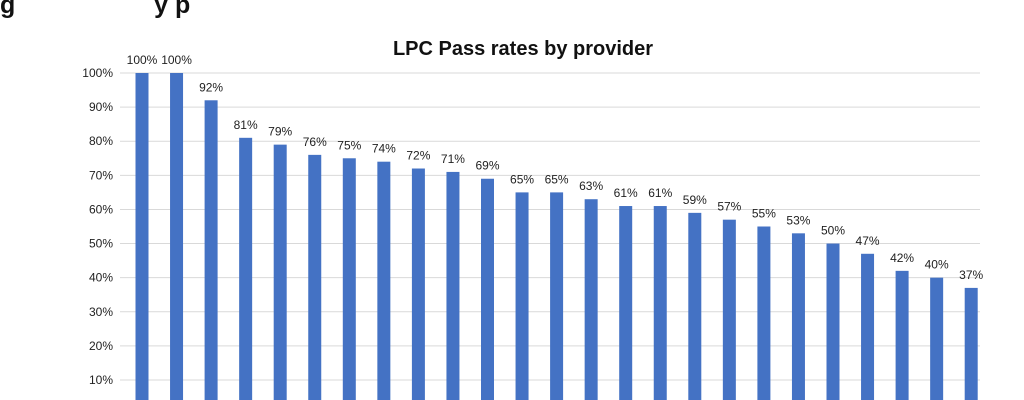 This screenshot has height=400, width=1024. I want to click on bar-data-label: 37%, so click(971, 275).